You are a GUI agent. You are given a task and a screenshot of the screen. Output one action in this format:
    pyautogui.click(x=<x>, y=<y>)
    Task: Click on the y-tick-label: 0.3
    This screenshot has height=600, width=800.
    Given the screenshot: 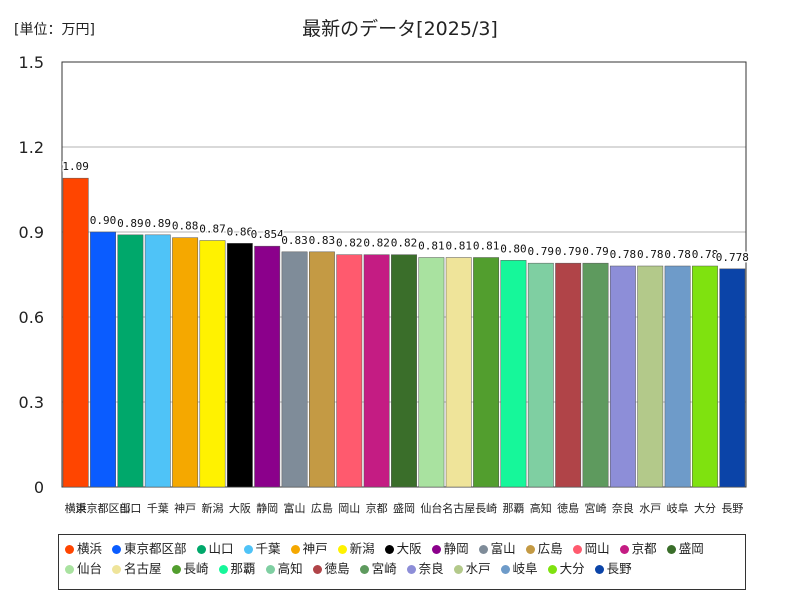 What is the action you would take?
    pyautogui.click(x=31, y=402)
    